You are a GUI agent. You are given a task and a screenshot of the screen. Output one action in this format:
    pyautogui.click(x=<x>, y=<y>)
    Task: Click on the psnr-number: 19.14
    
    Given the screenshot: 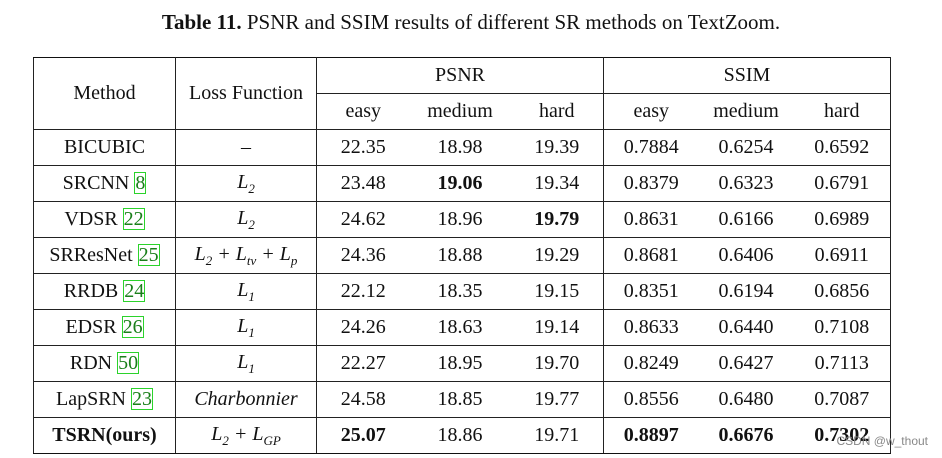 What is the action you would take?
    pyautogui.click(x=557, y=327)
    